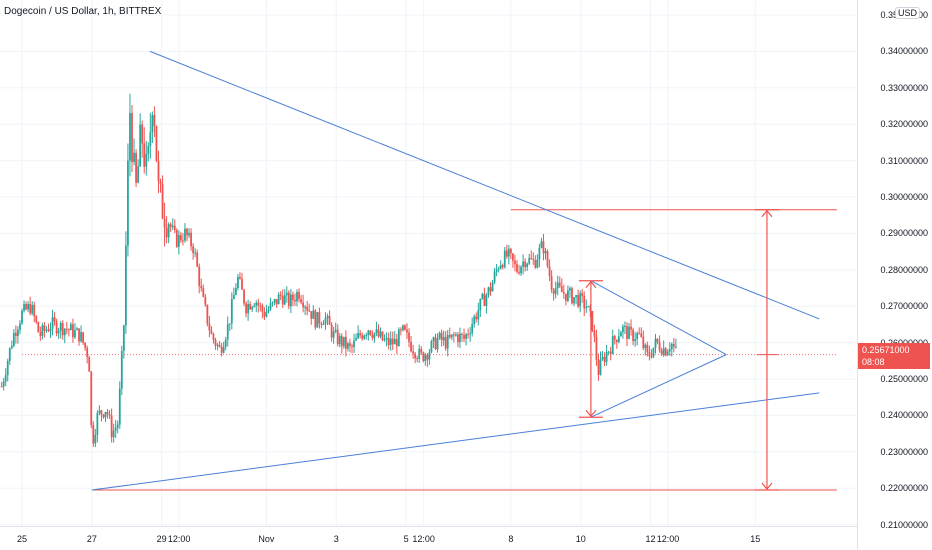  I want to click on projection-arrow, so click(766, 350).